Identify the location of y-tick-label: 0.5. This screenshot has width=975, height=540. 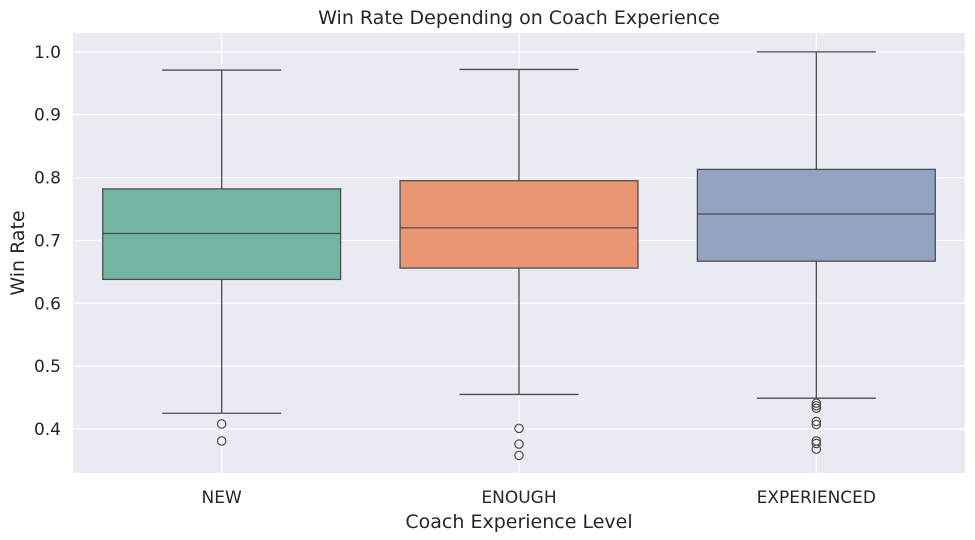
(47, 367).